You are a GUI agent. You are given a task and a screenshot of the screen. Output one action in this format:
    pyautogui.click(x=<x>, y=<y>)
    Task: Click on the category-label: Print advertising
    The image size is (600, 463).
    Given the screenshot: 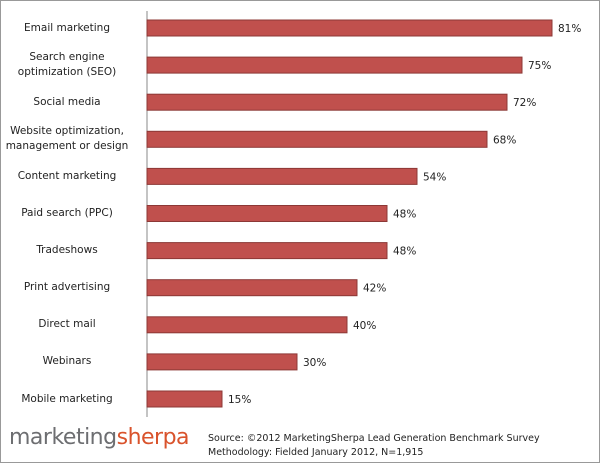 What is the action you would take?
    pyautogui.click(x=67, y=287)
    